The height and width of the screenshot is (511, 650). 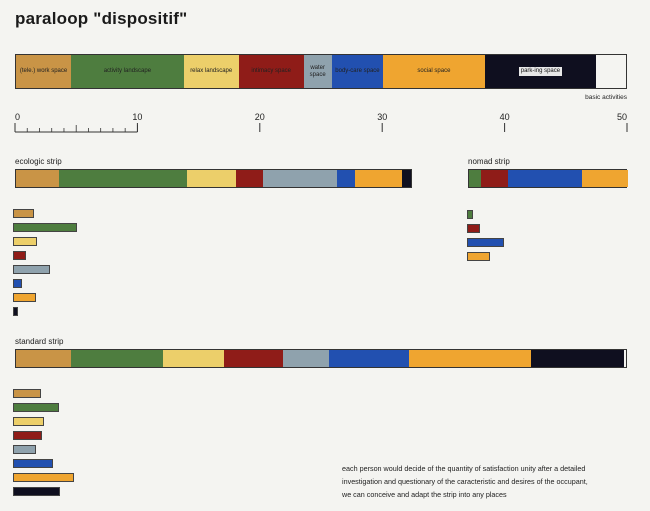 I want to click on nomad-strip, so click(x=548, y=178).